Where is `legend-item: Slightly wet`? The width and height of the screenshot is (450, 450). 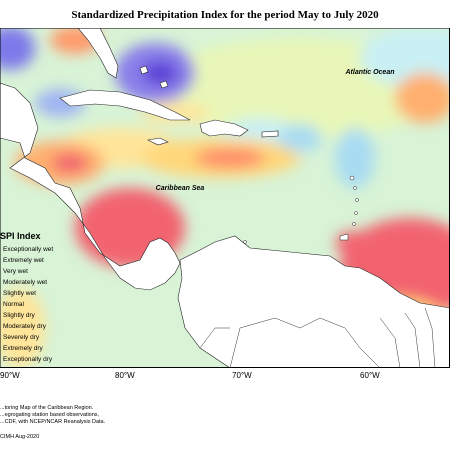
legend-item: Slightly wet is located at coordinates (26, 293).